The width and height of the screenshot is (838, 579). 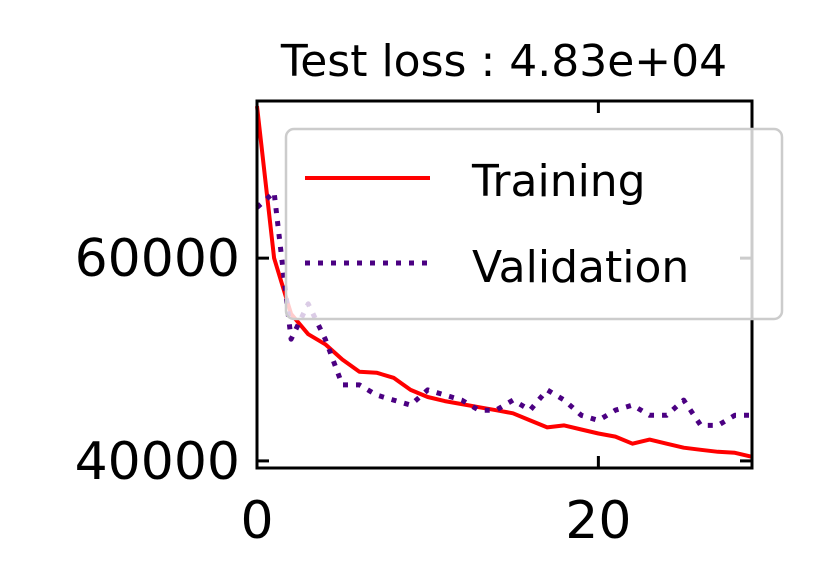 I want to click on x-tick-label-0: 0, so click(x=256, y=521).